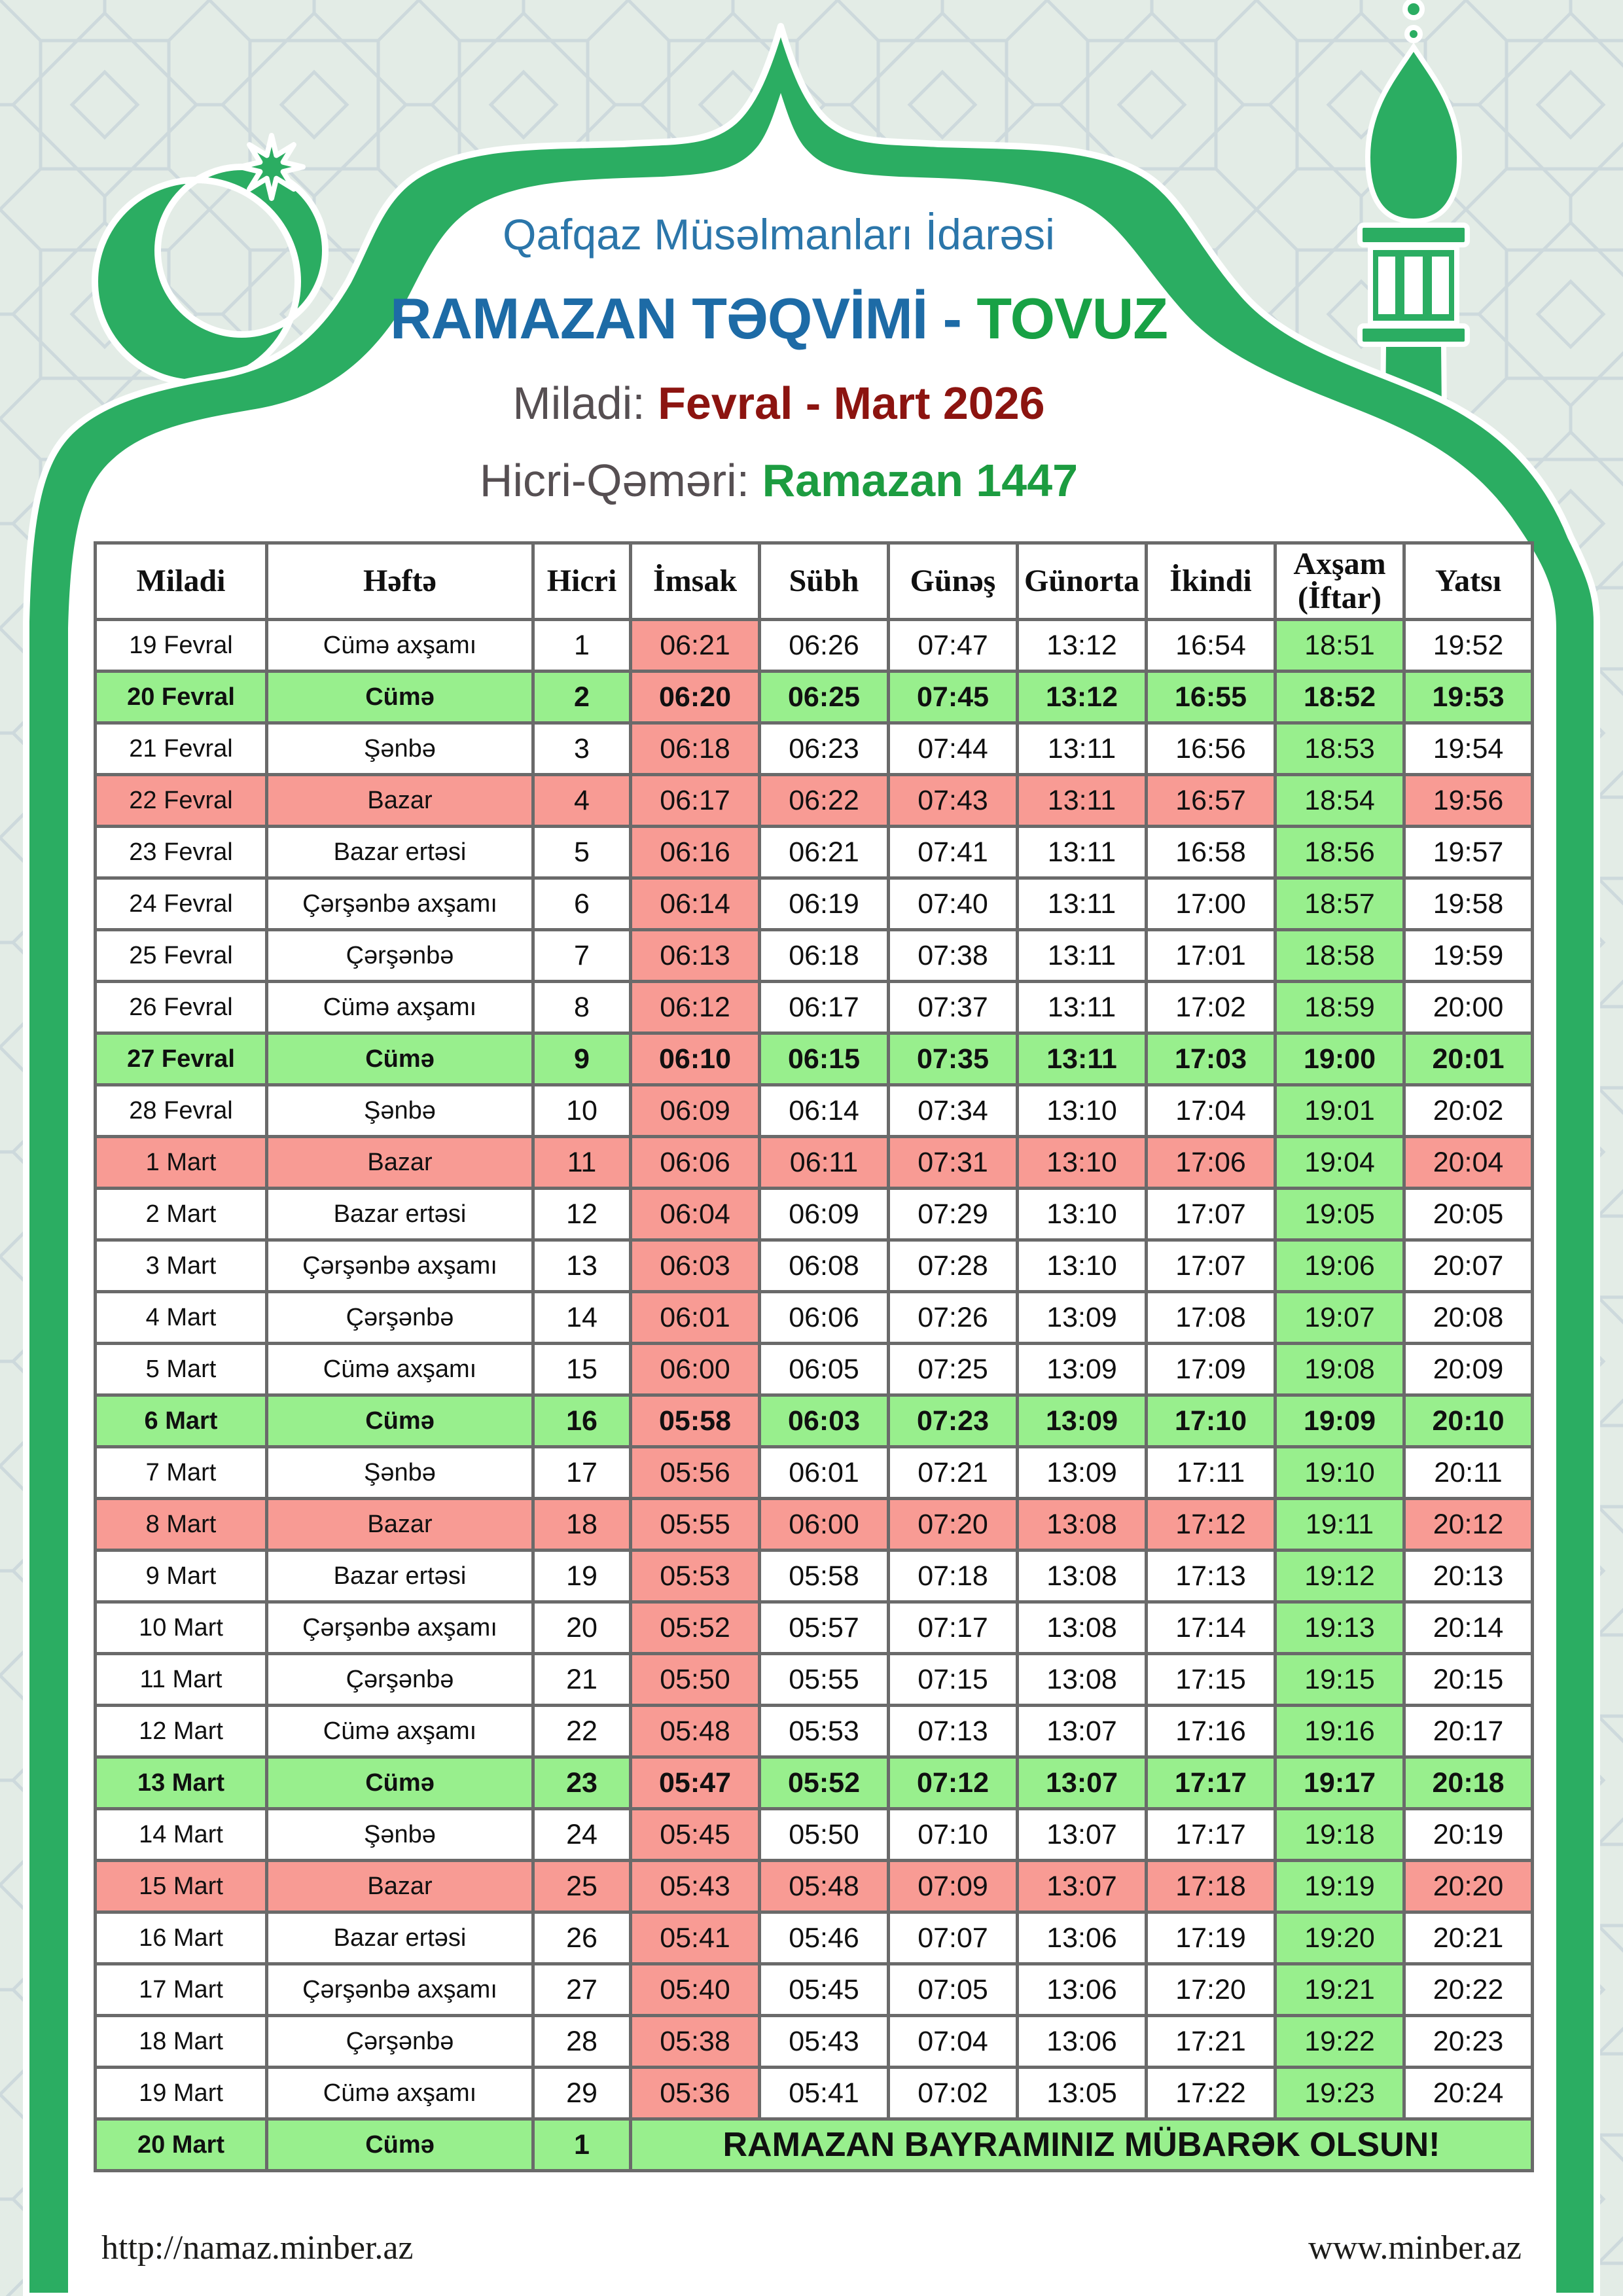 This screenshot has height=2296, width=1623. I want to click on hefte-cell: Şənbə, so click(400, 1834).